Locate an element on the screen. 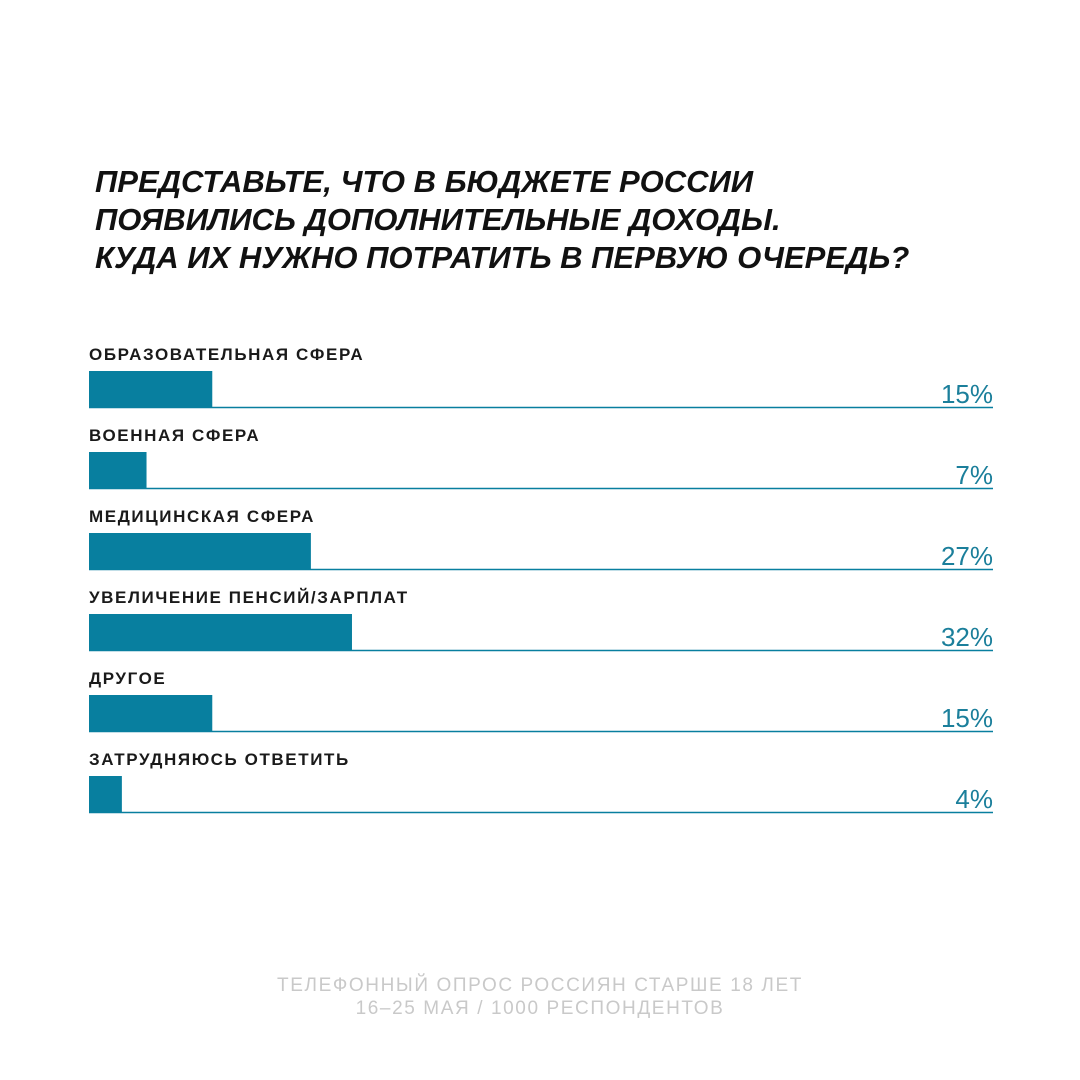  category-label: МЕДИЦИНСКАЯ СФЕРА is located at coordinates (202, 516).